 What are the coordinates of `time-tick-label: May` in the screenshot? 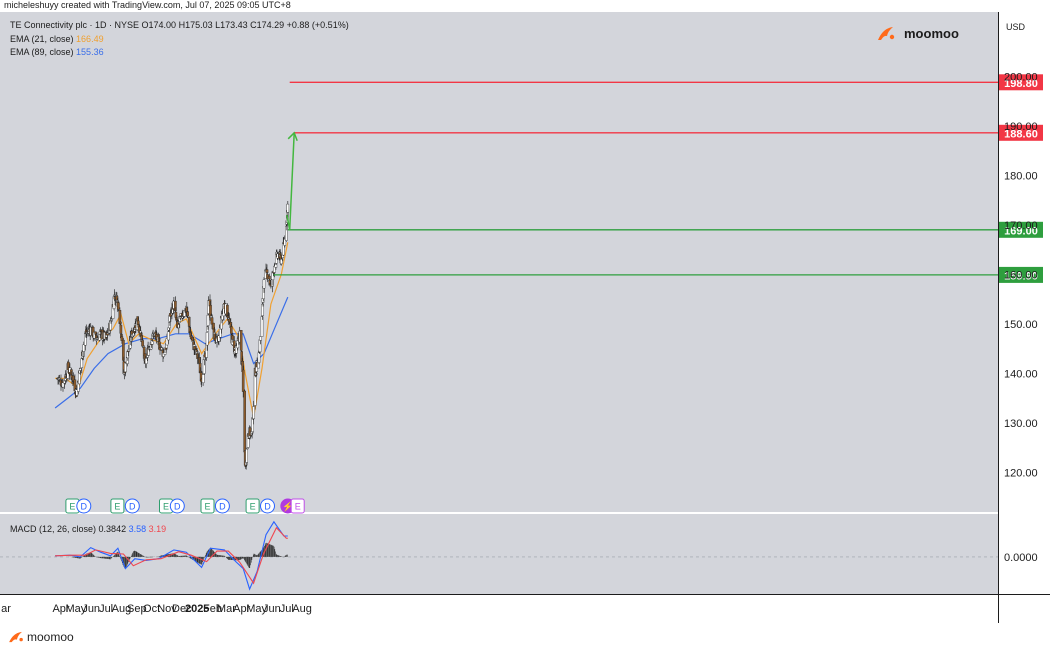 It's located at (256, 609).